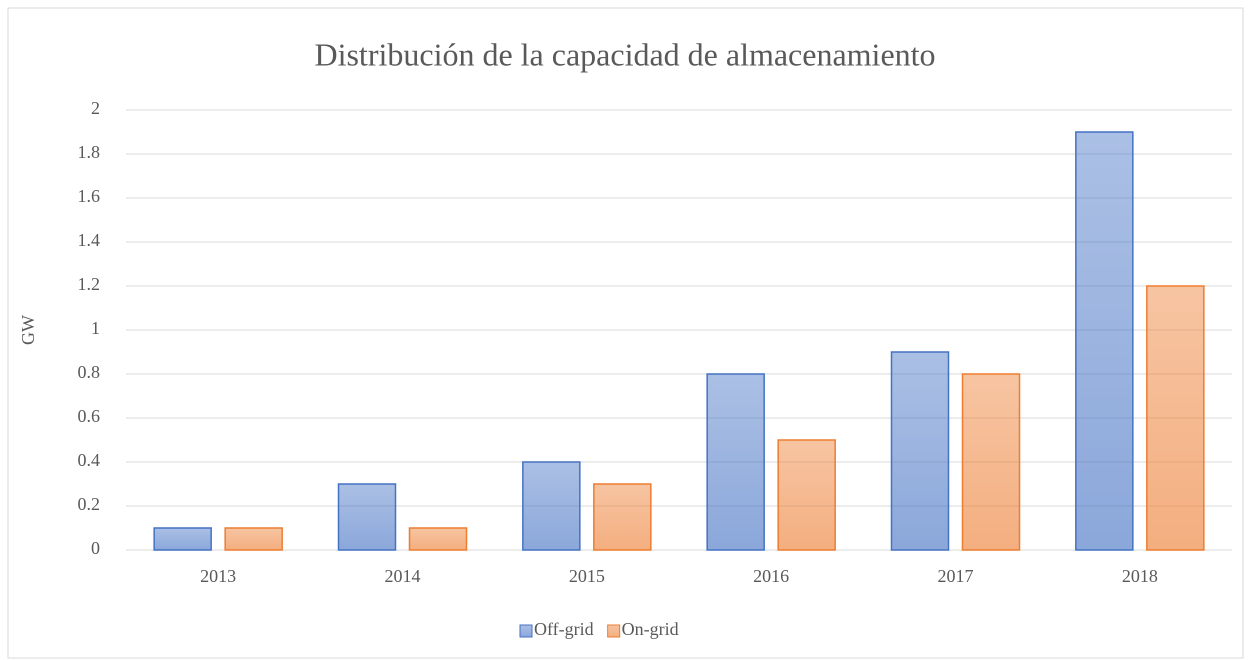  Describe the element at coordinates (650, 629) in the screenshot. I see `legend-label: On-grid` at that location.